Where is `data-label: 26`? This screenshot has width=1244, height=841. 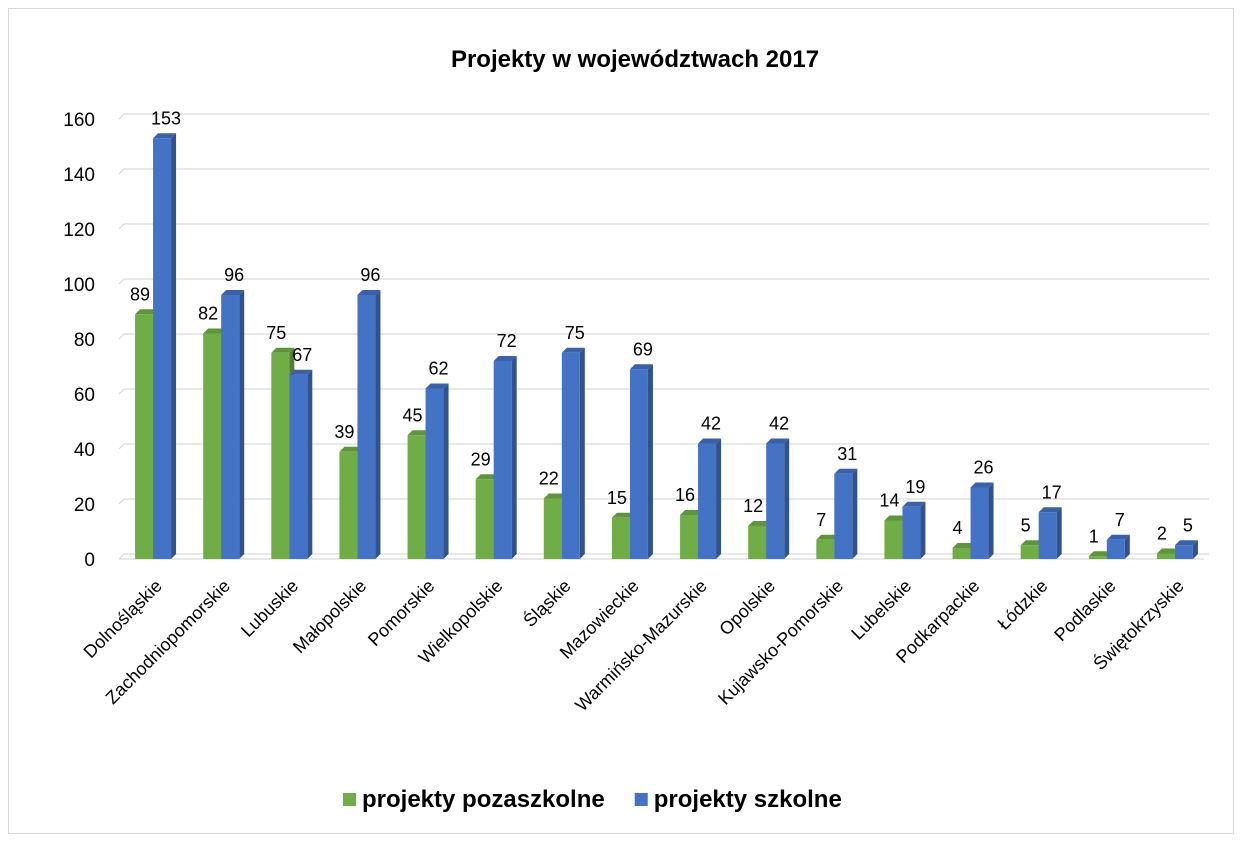 data-label: 26 is located at coordinates (984, 468).